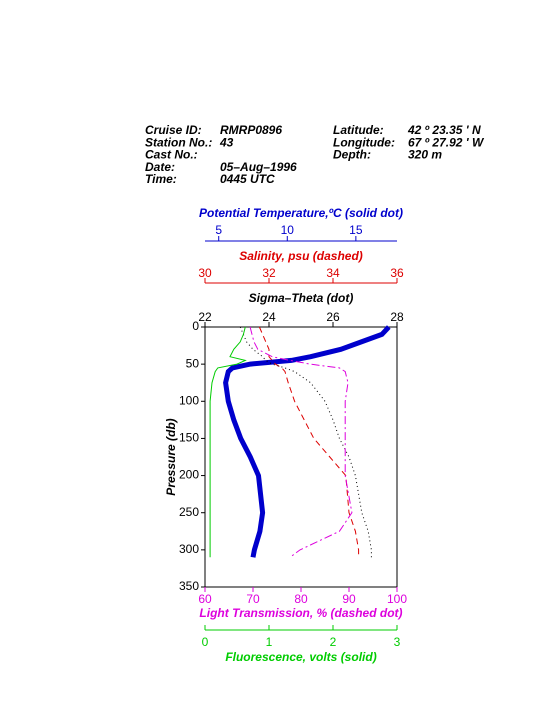  What do you see at coordinates (333, 317) in the screenshot?
I see `x-tick-label: 26` at bounding box center [333, 317].